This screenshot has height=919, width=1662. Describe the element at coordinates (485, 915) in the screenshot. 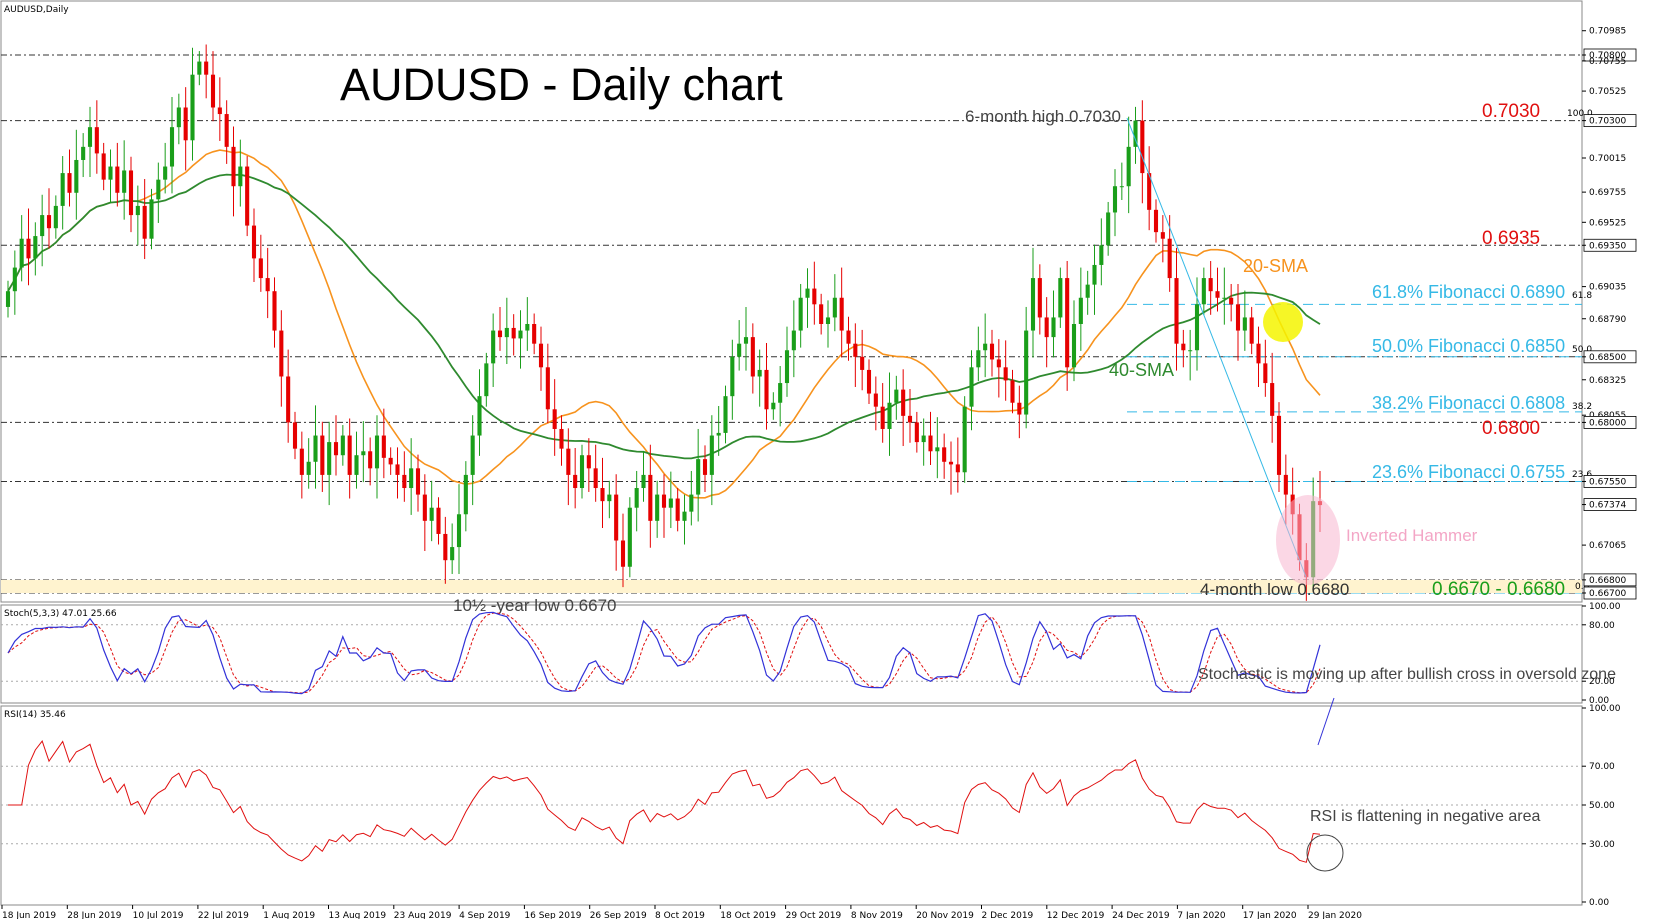

I see `date-tick-label: 4 Sep 2019` at that location.